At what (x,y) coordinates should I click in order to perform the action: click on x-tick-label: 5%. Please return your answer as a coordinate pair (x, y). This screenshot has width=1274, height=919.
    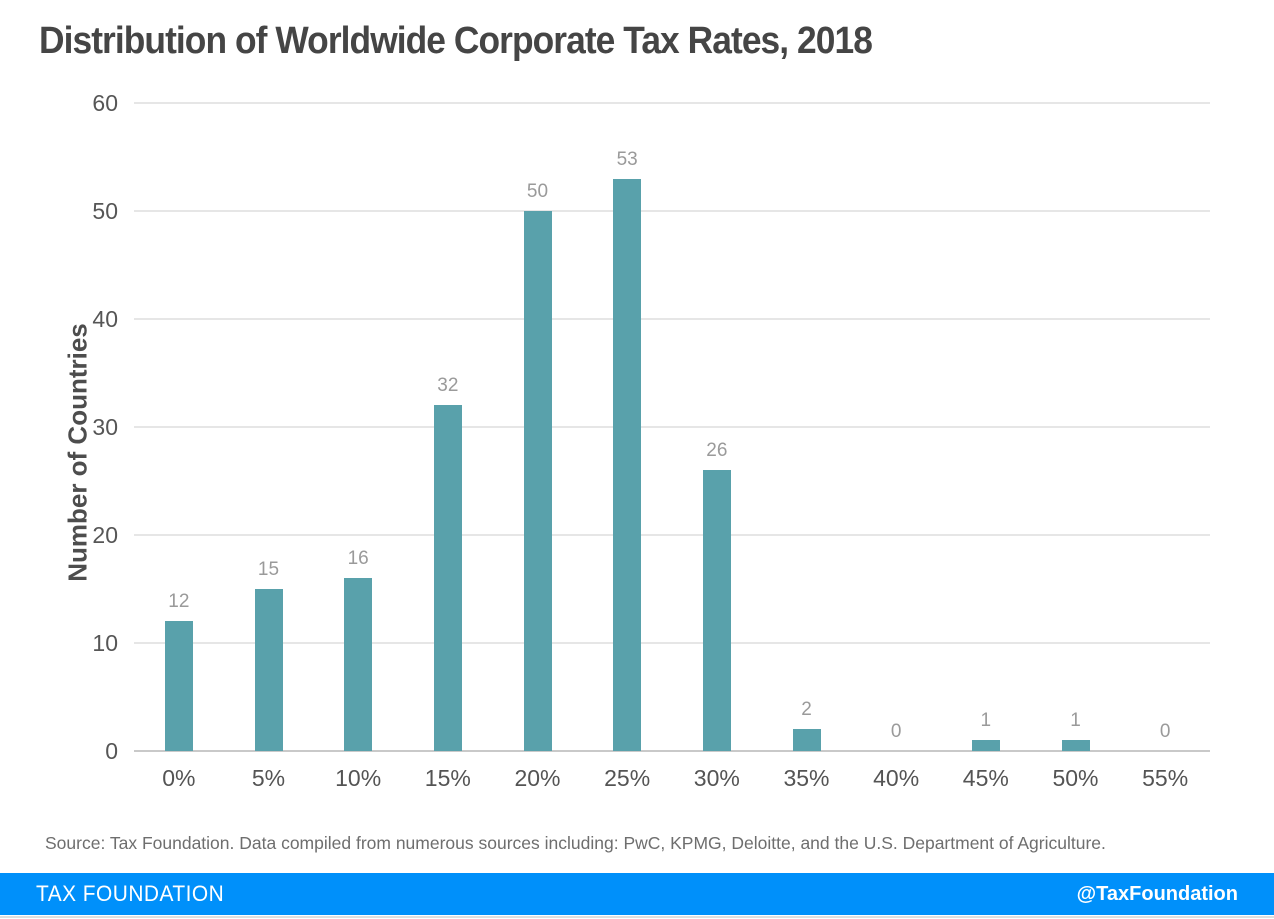
    Looking at the image, I should click on (268, 778).